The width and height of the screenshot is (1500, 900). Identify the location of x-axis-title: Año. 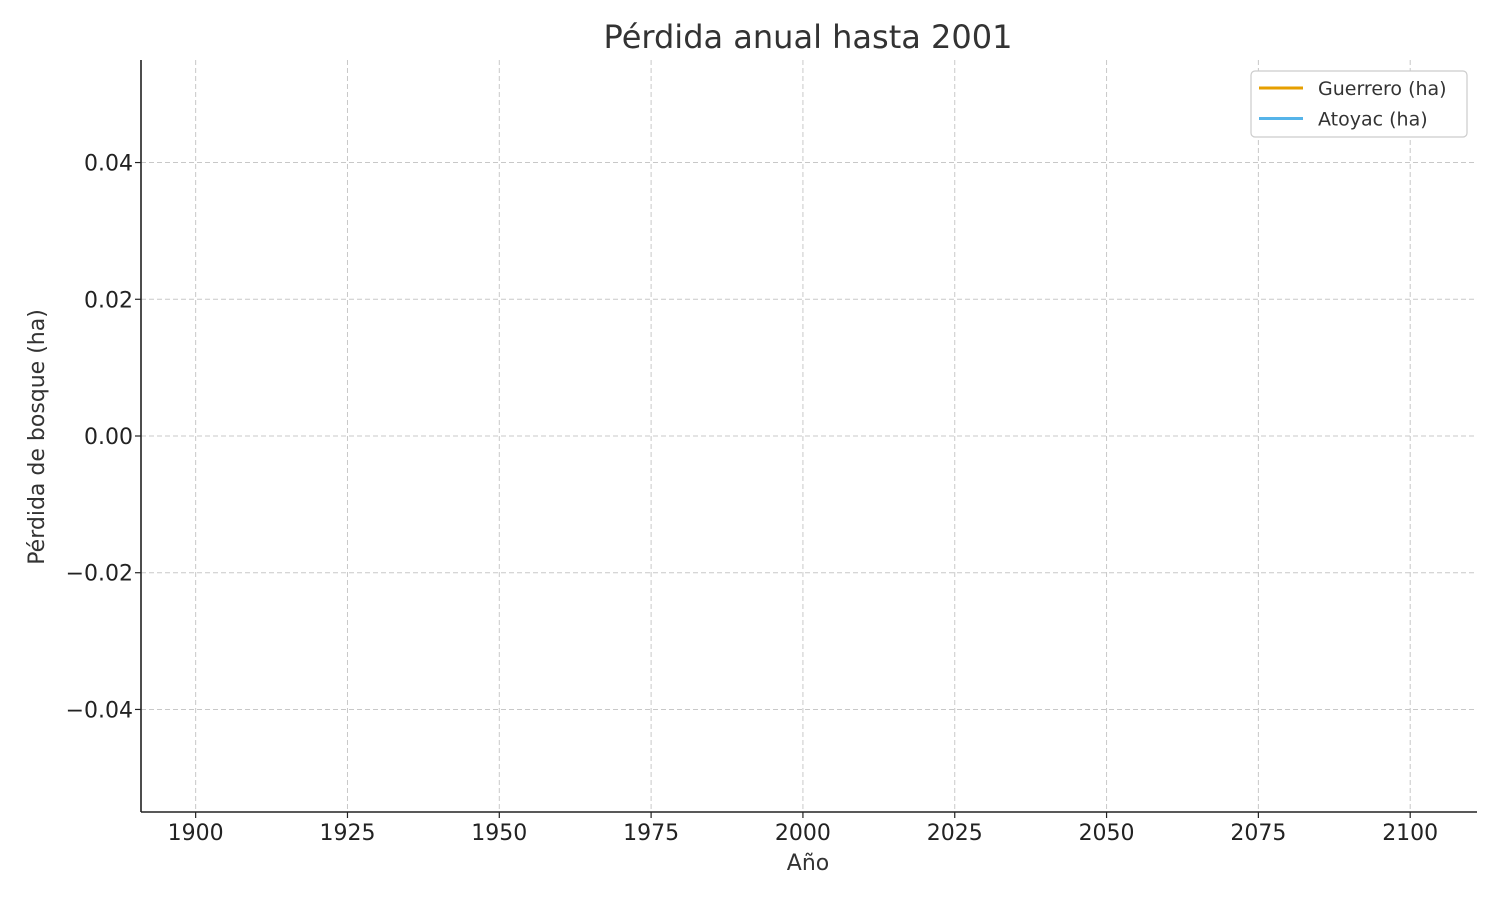
(808, 863).